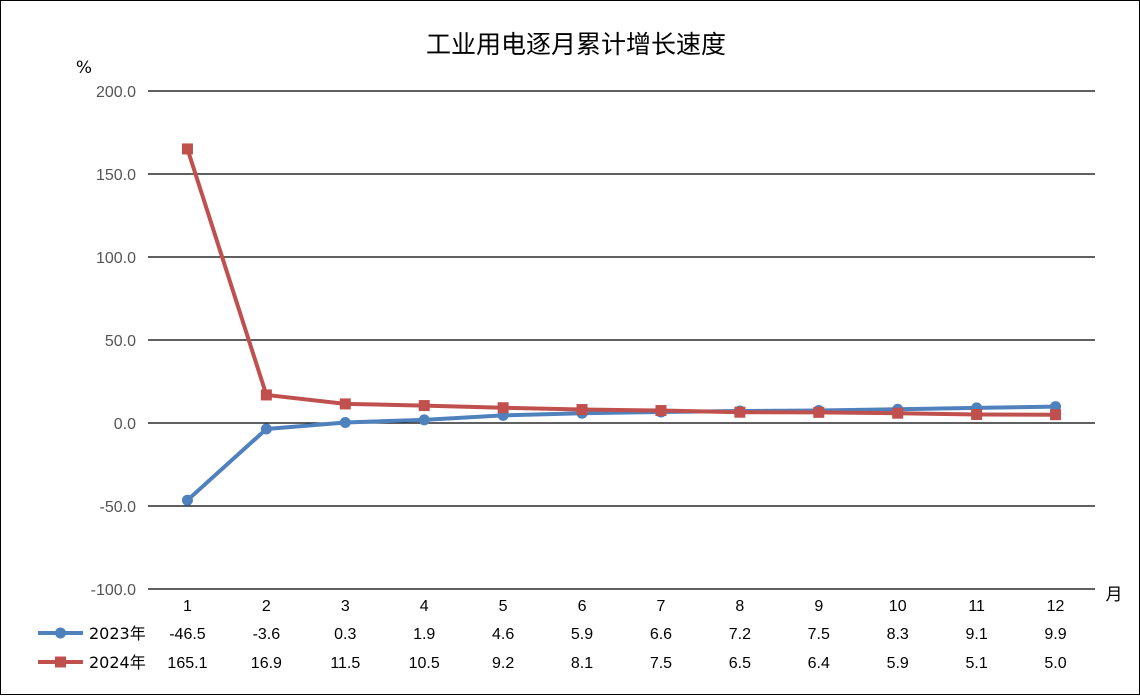 The image size is (1140, 696). Describe the element at coordinates (187, 634) in the screenshot. I see `data-table-cell: -46.5` at that location.